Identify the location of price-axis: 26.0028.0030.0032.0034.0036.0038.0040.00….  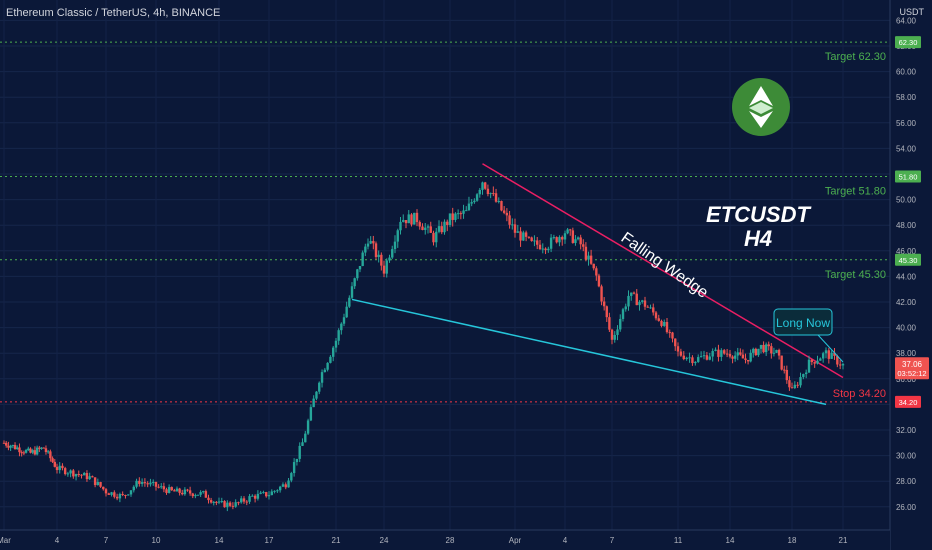
(910, 275).